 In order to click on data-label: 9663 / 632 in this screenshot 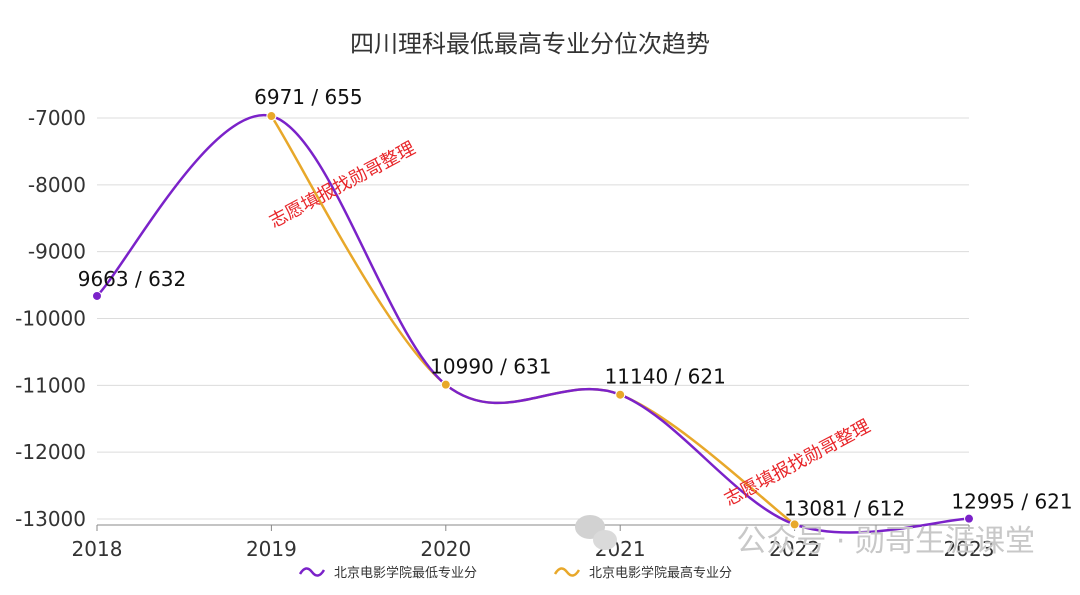, I will do `click(132, 279)`.